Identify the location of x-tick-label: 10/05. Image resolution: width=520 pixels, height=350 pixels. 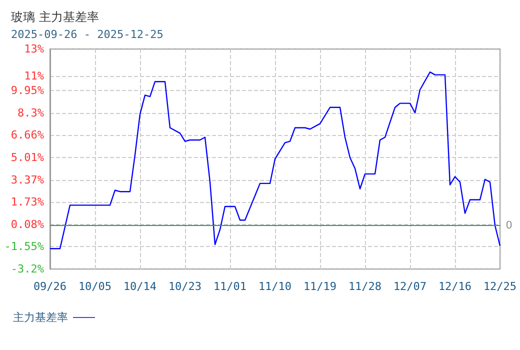
(95, 286).